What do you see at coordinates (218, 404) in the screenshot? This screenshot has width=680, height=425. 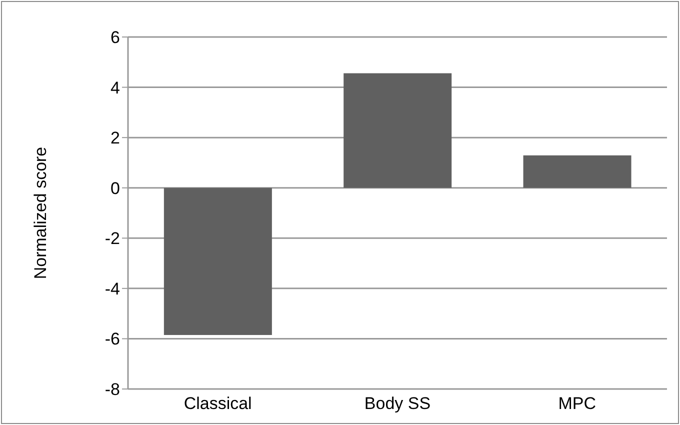 I see `x-tick-label: Classical` at bounding box center [218, 404].